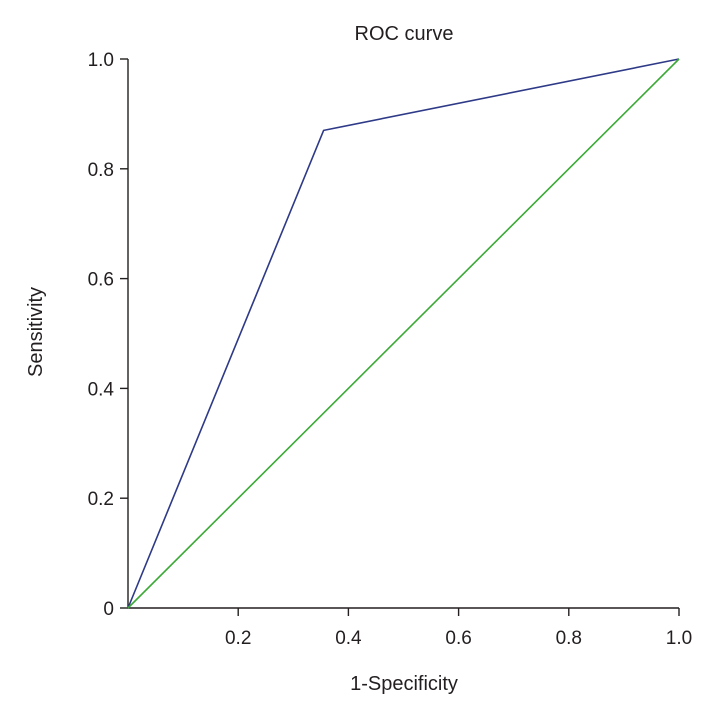  I want to click on y-tick-label: 0.8, so click(101, 170).